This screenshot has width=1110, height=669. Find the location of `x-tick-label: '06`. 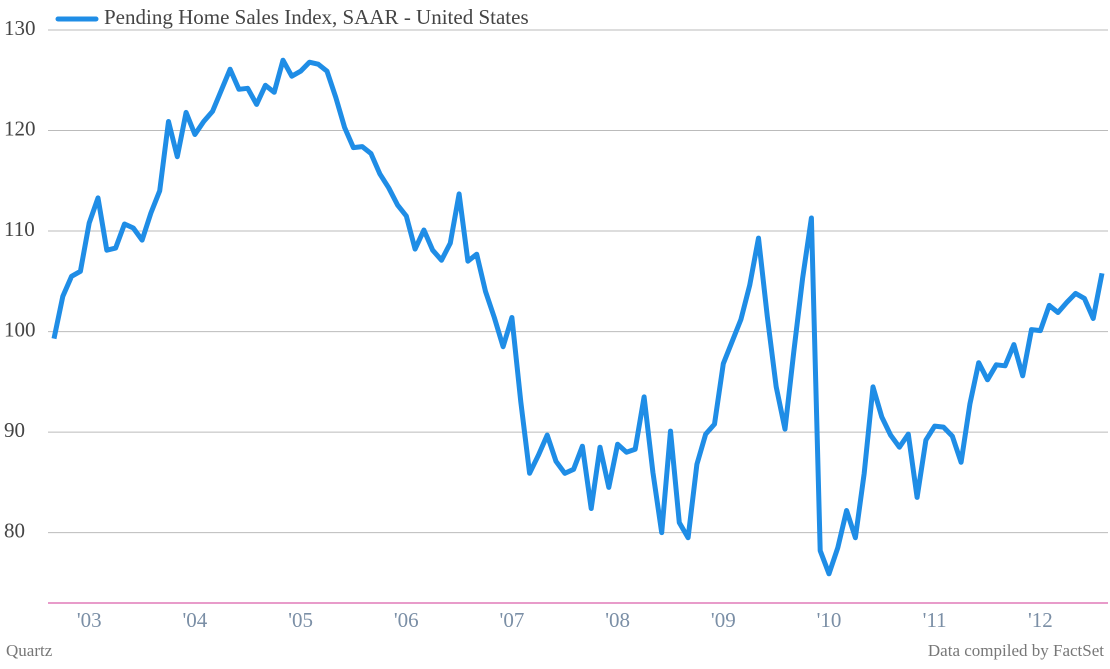

x-tick-label: '06 is located at coordinates (406, 620).